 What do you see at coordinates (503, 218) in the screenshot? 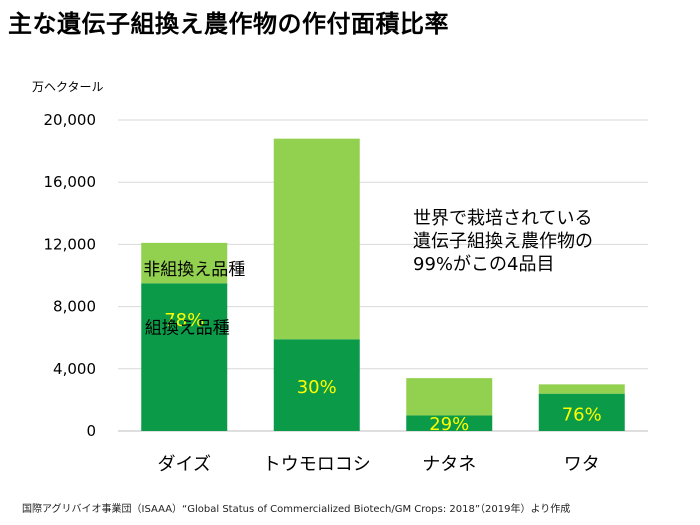
I see `annotation-line-1: 世界で栽培されている` at bounding box center [503, 218].